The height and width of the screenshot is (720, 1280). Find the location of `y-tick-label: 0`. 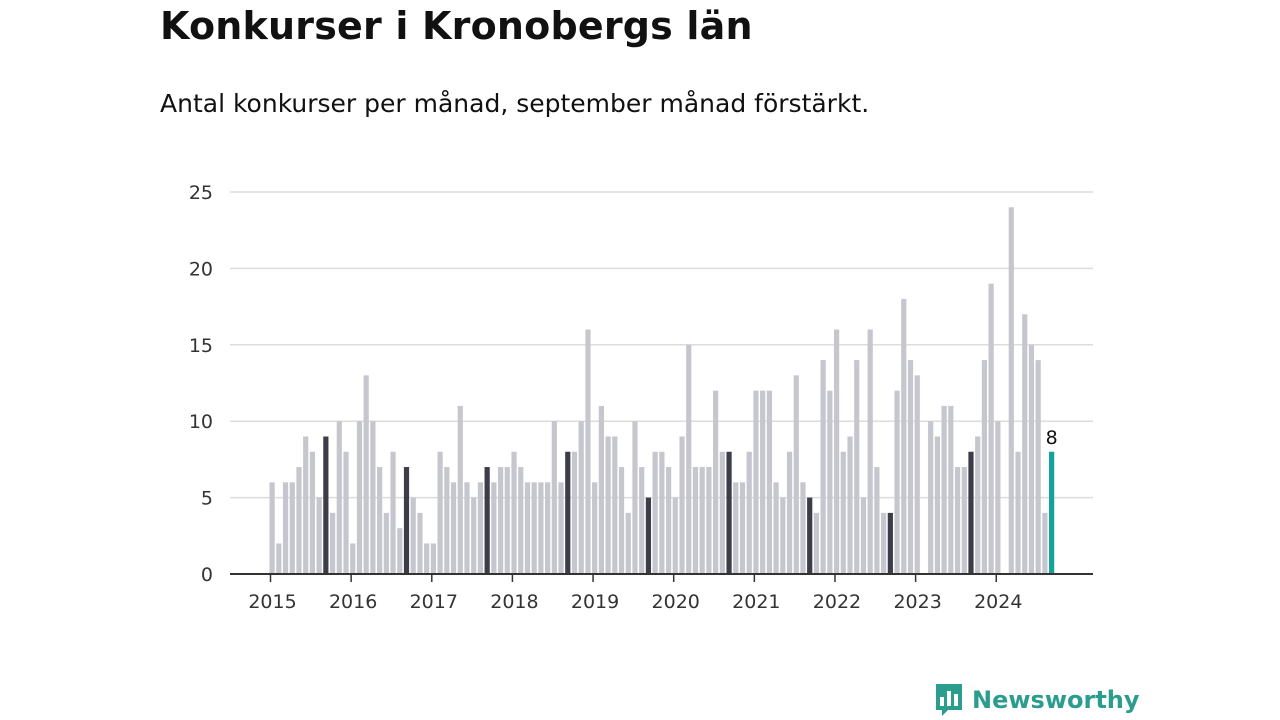

y-tick-label: 0 is located at coordinates (207, 575).